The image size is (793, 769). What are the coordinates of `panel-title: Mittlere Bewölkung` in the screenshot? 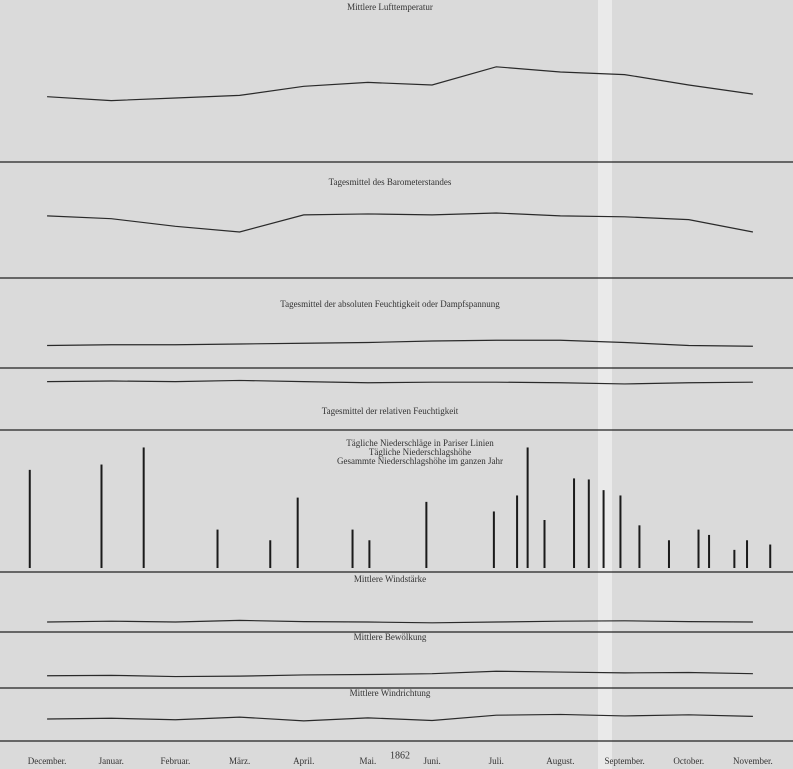 It's located at (390, 637).